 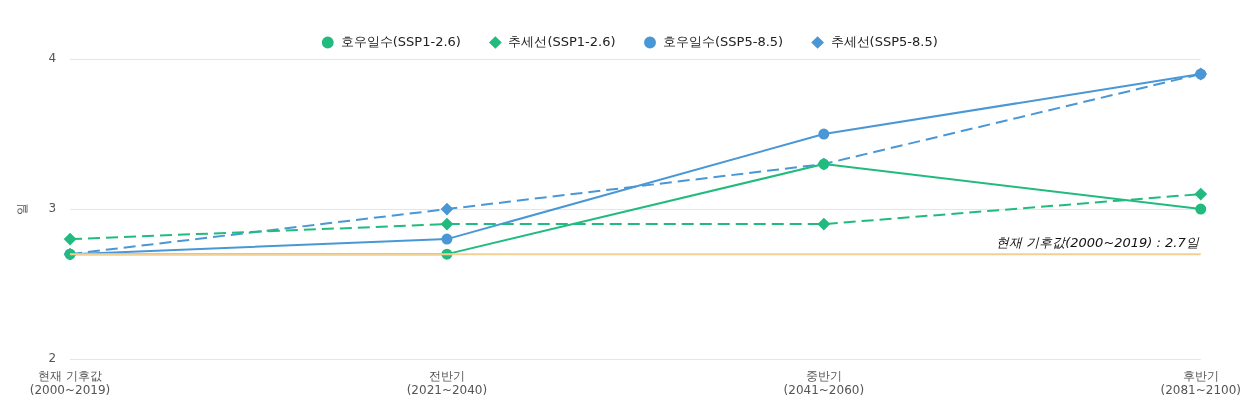 I want to click on y-axis-title: 일, so click(x=22, y=209).